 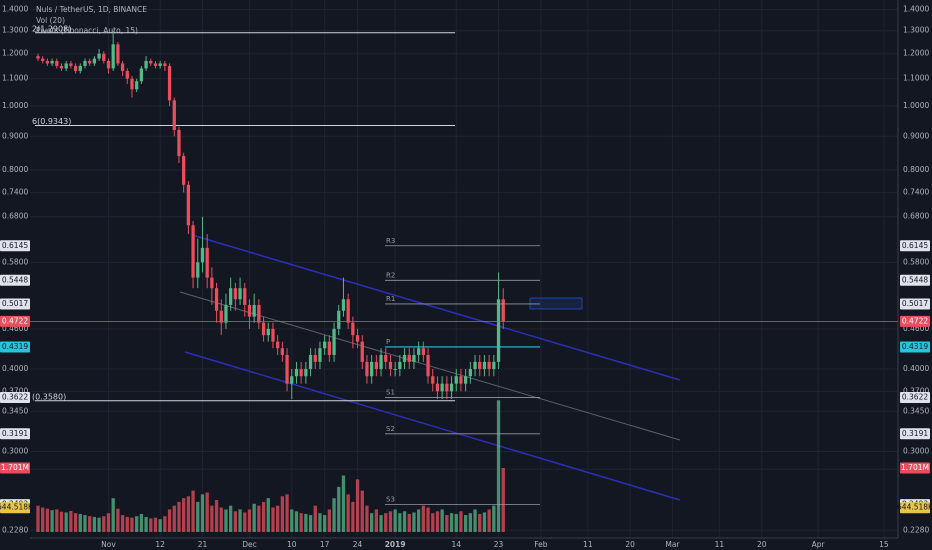 I want to click on price-label: 0.3622, so click(x=915, y=396).